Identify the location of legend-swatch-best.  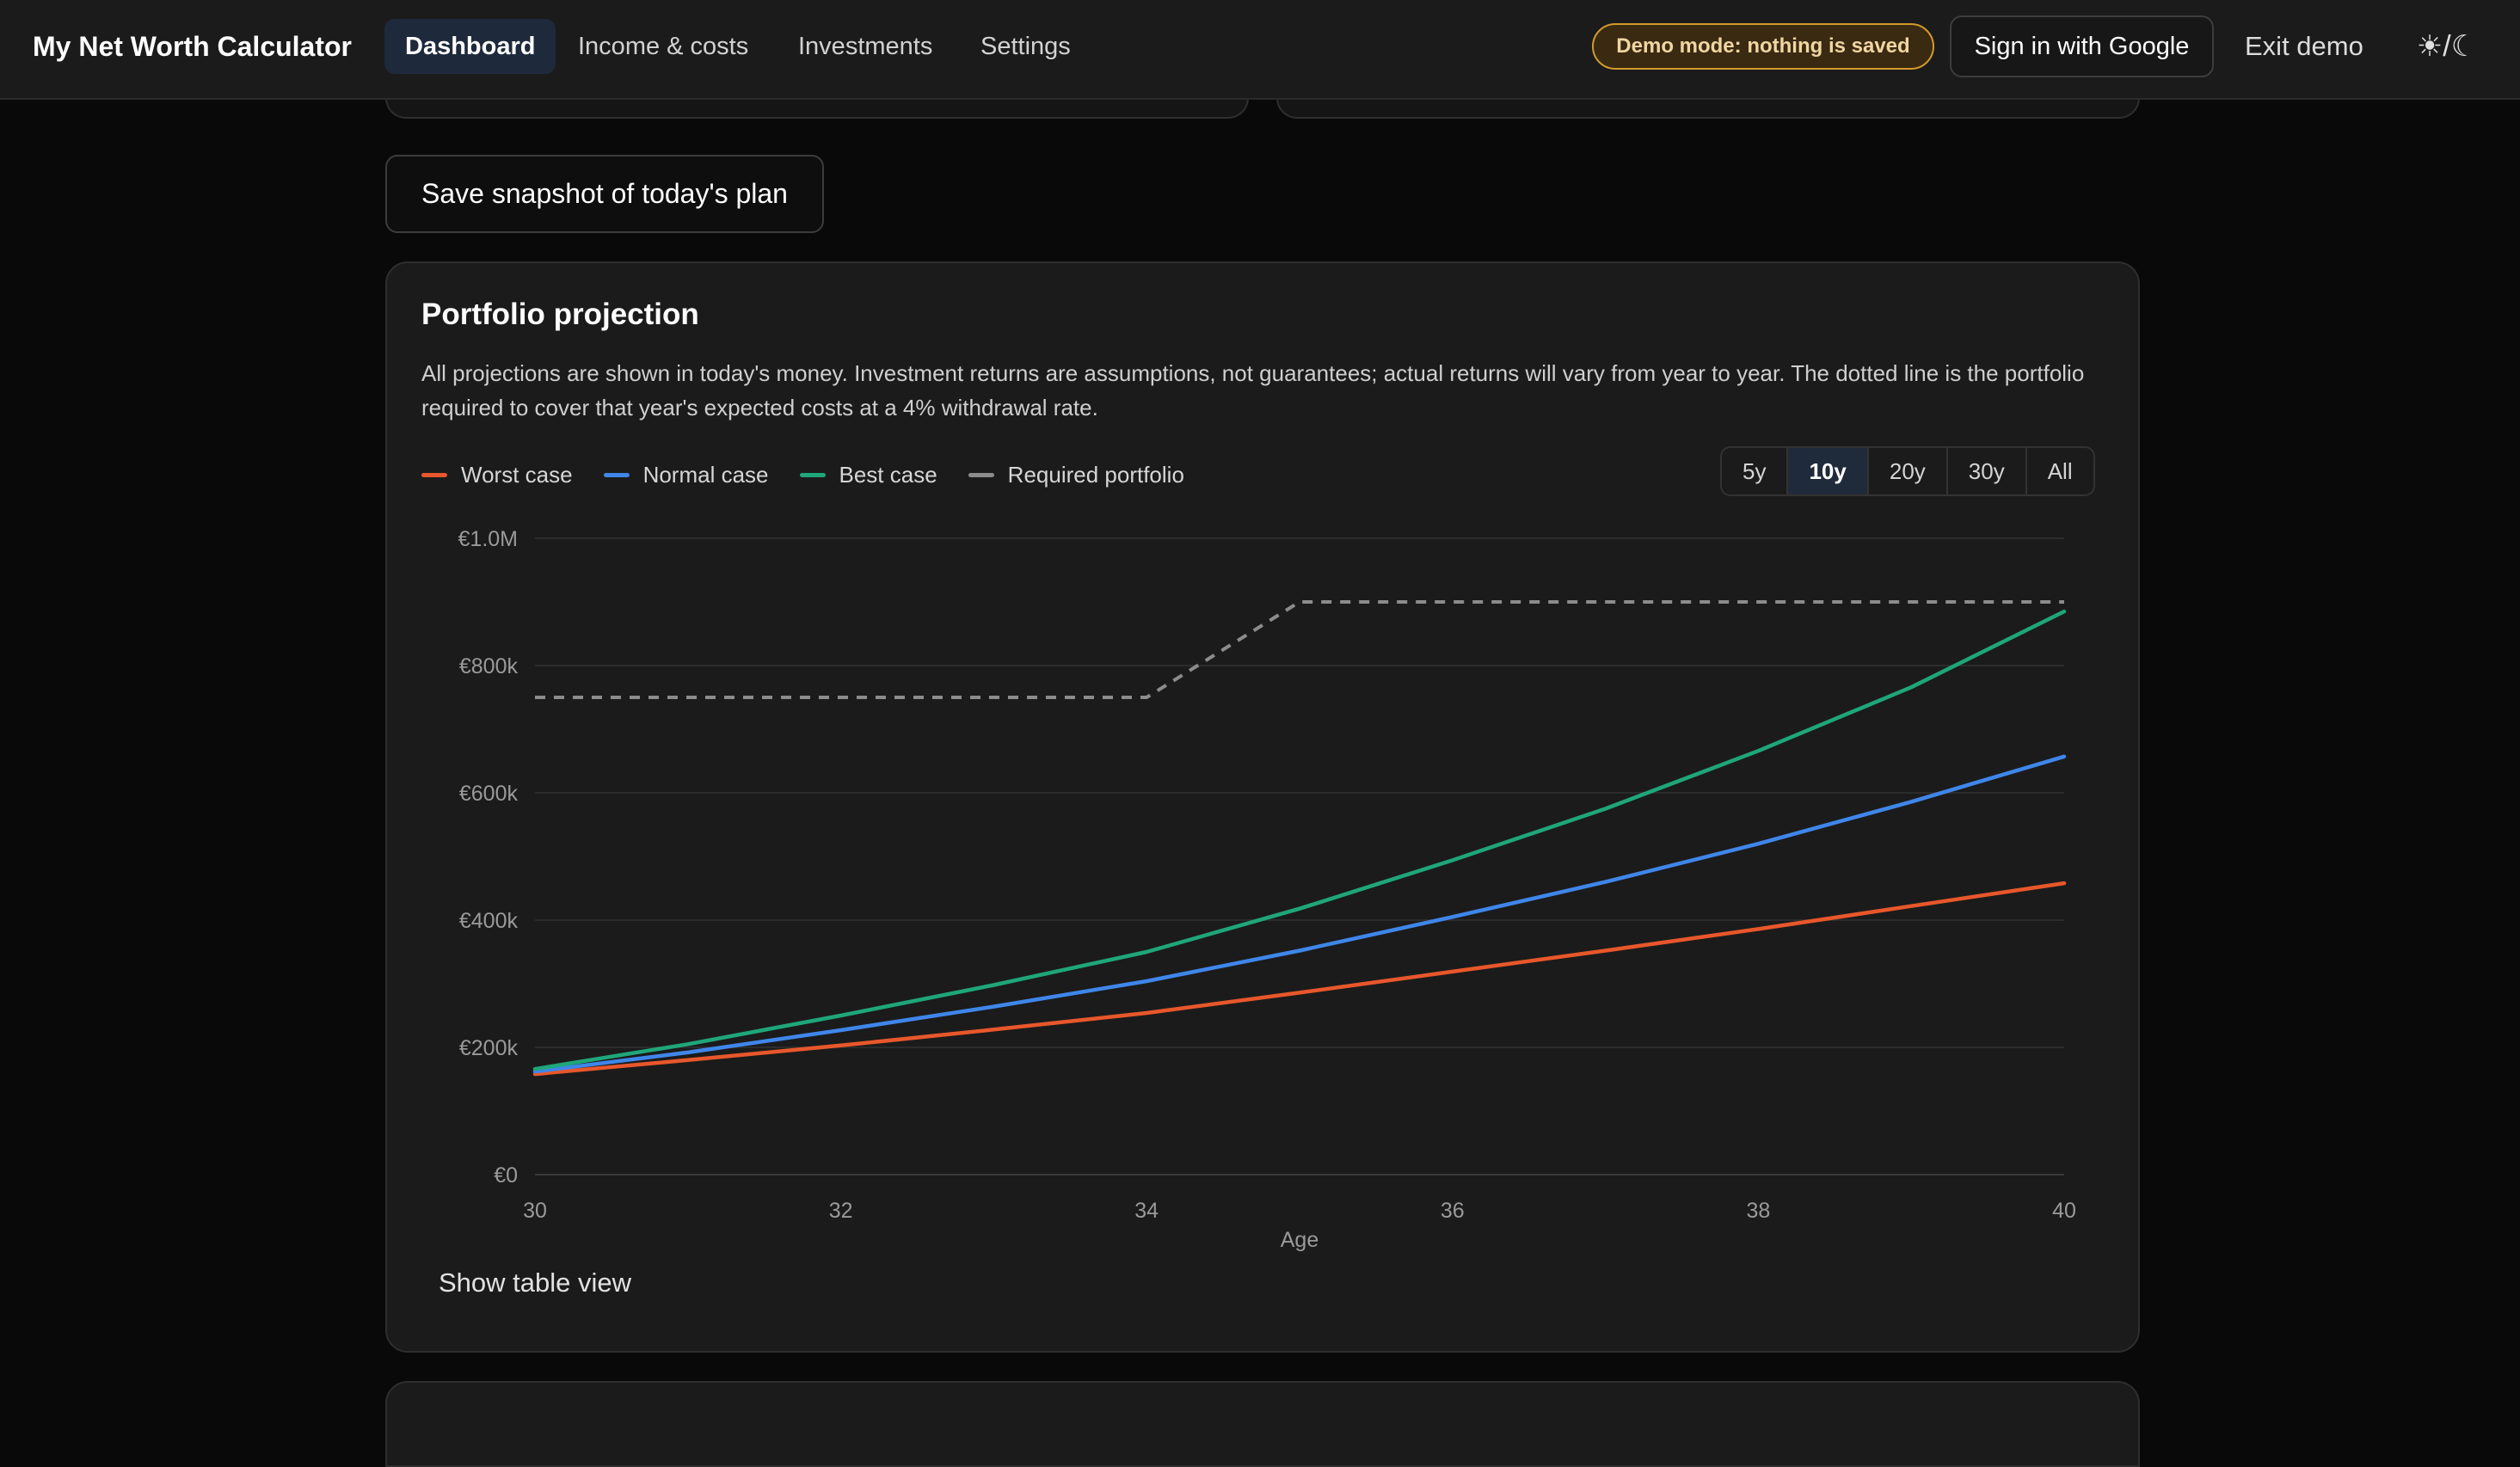
(813, 474).